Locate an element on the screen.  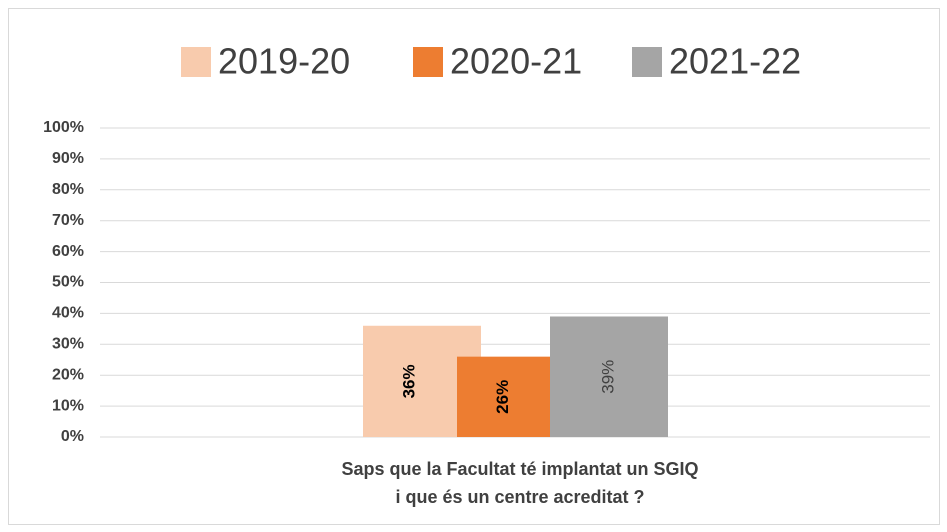
y-tick-label: 100% is located at coordinates (63, 127).